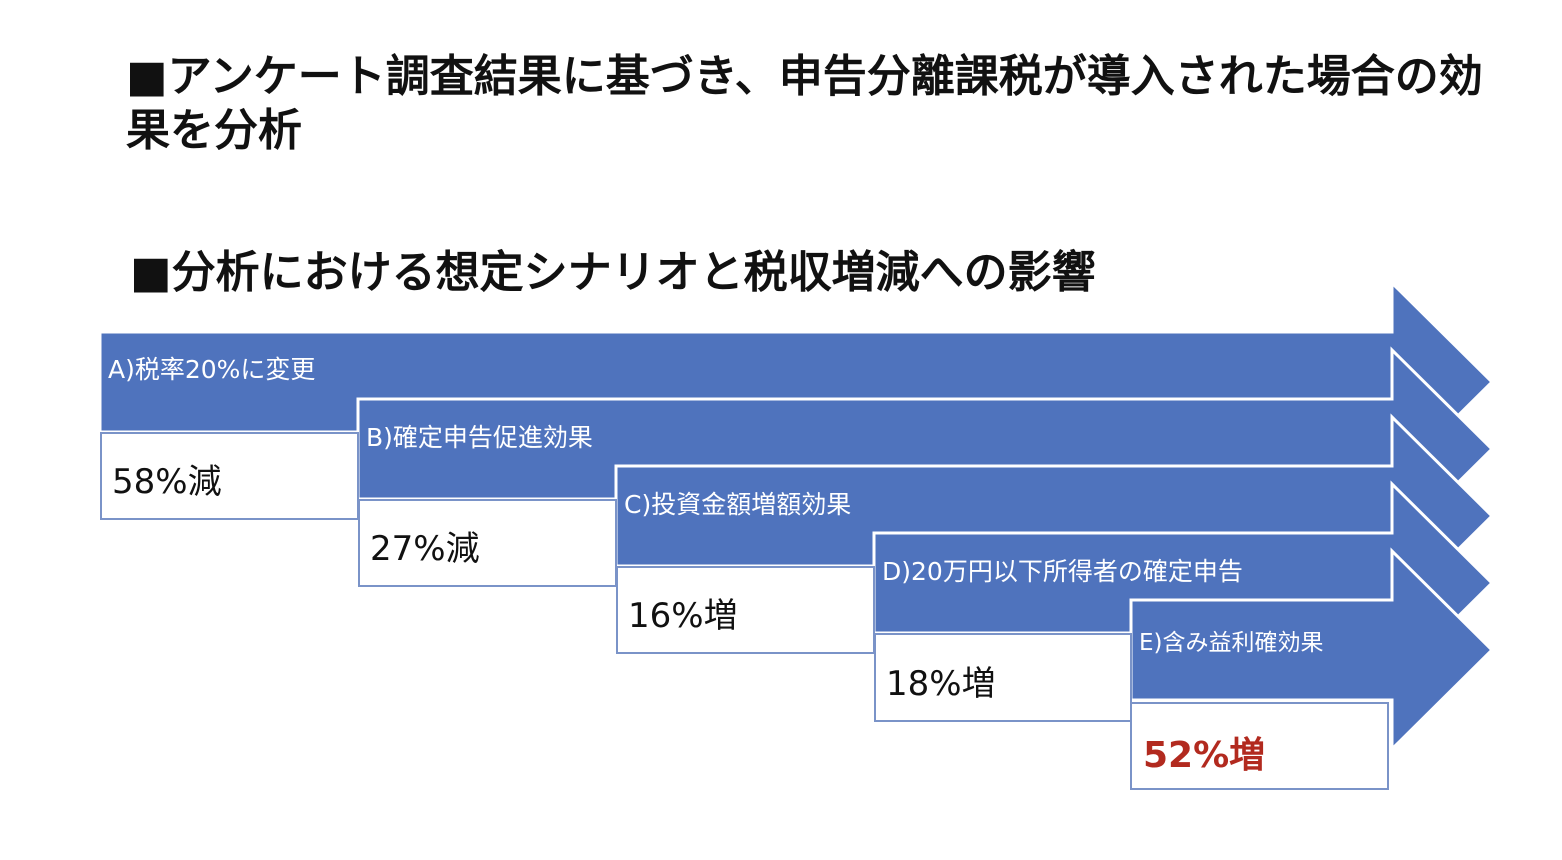 The width and height of the screenshot is (1562, 860). What do you see at coordinates (1062, 571) in the screenshot?
I see `scenario-label-d: D)20万円以下所得者の確定申告` at bounding box center [1062, 571].